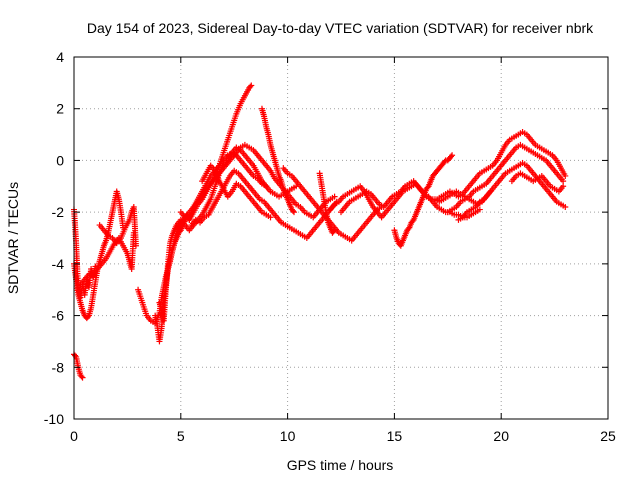  What do you see at coordinates (501, 436) in the screenshot?
I see `x-tick-label: 20` at bounding box center [501, 436].